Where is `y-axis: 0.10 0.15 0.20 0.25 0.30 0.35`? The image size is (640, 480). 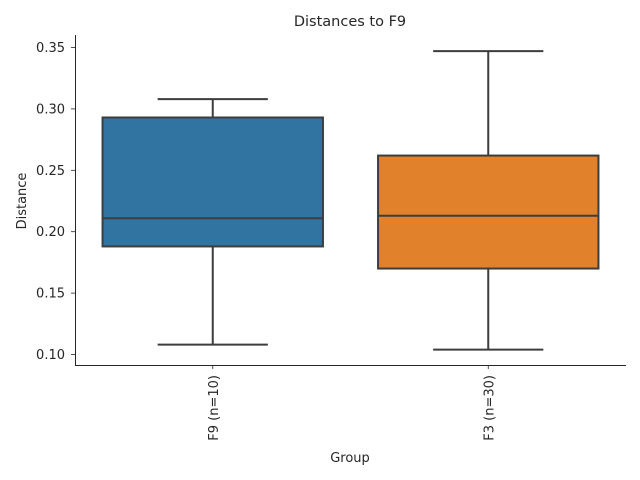 y-axis: 0.10 0.15 0.20 0.25 0.30 0.35 is located at coordinates (55, 202).